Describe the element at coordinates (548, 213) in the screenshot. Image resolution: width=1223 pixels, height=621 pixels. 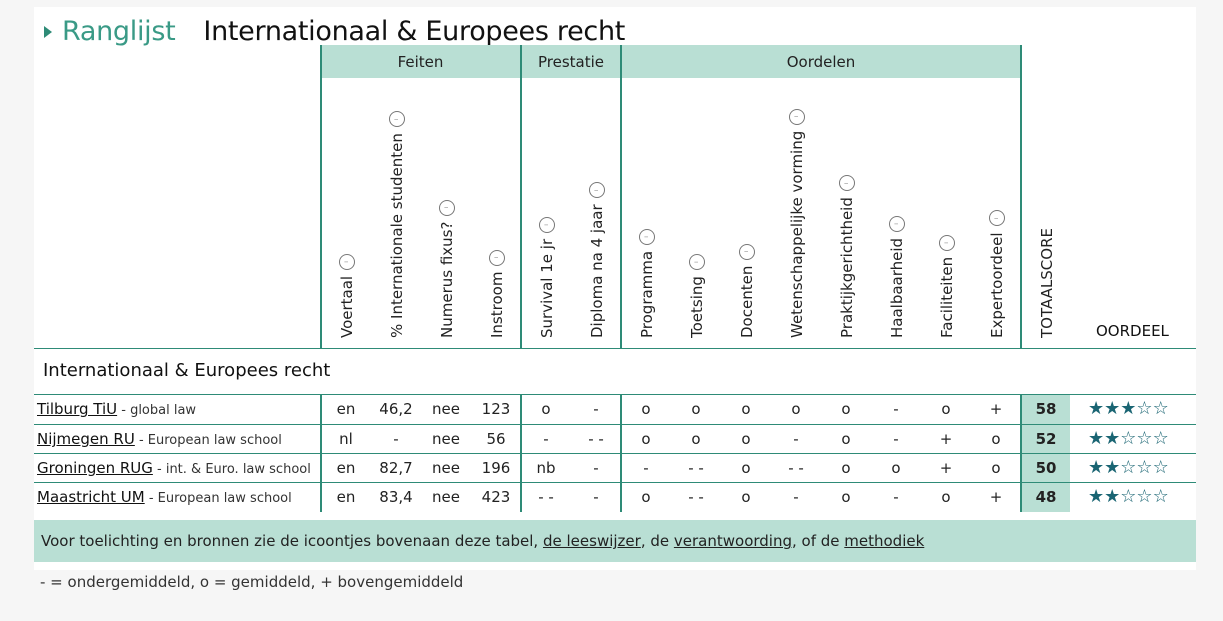
I see `col-survival: Survival 1e jr i` at that location.